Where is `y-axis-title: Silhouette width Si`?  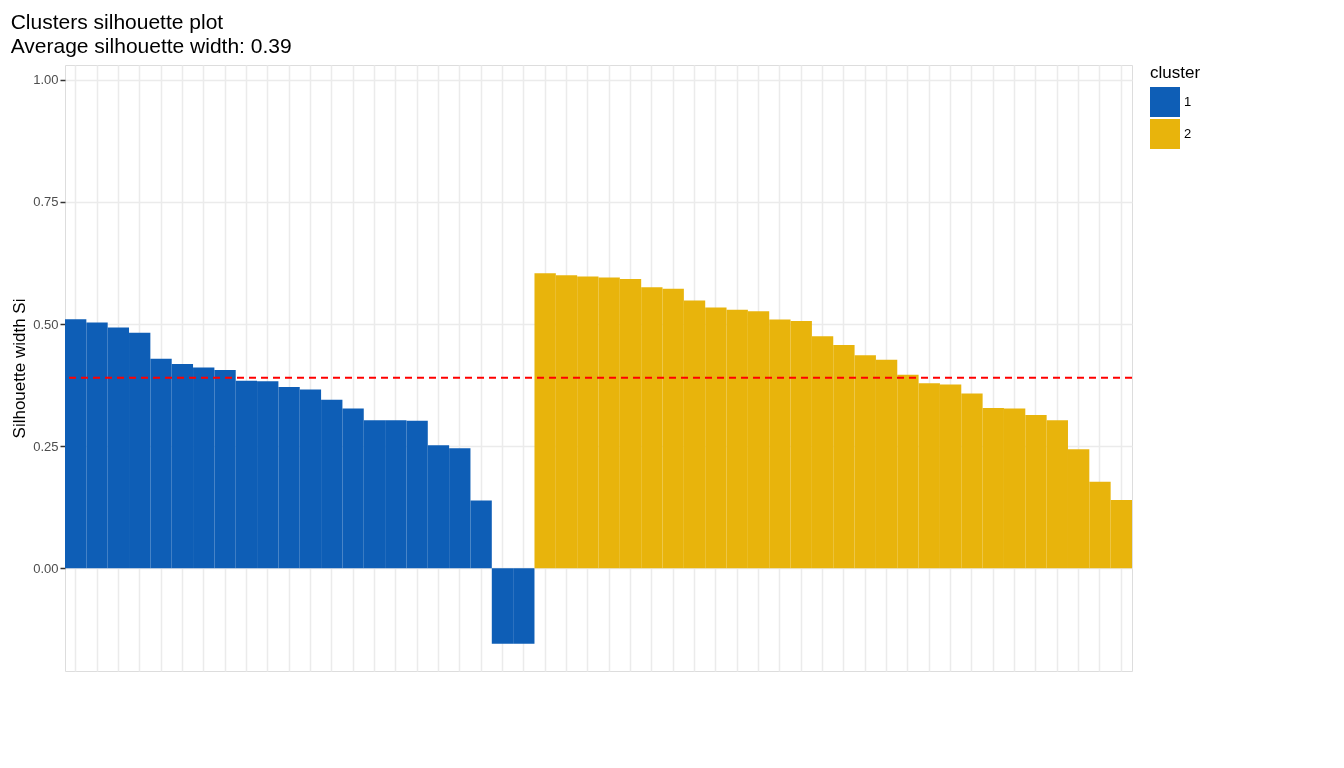 y-axis-title: Silhouette width Si is located at coordinates (20, 368).